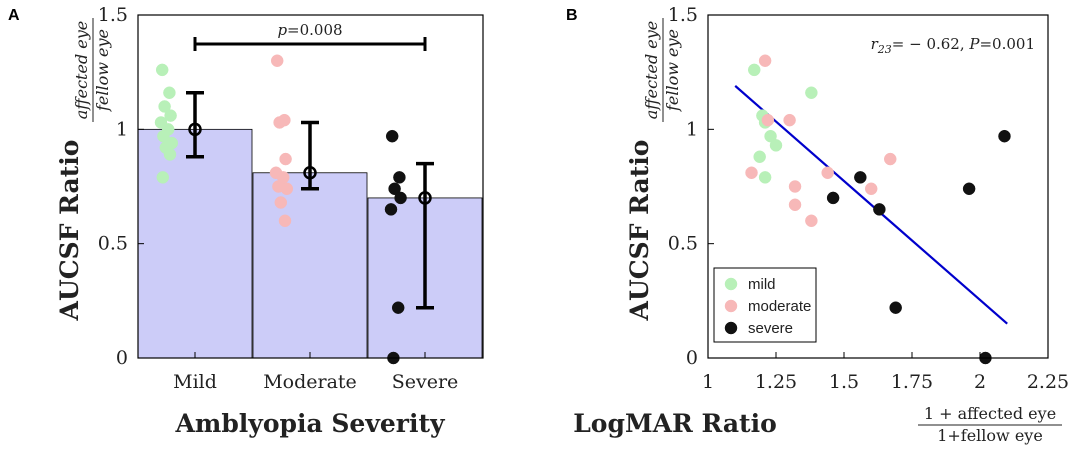  What do you see at coordinates (309, 30) in the screenshot?
I see `p-value-label: p=0.008` at bounding box center [309, 30].